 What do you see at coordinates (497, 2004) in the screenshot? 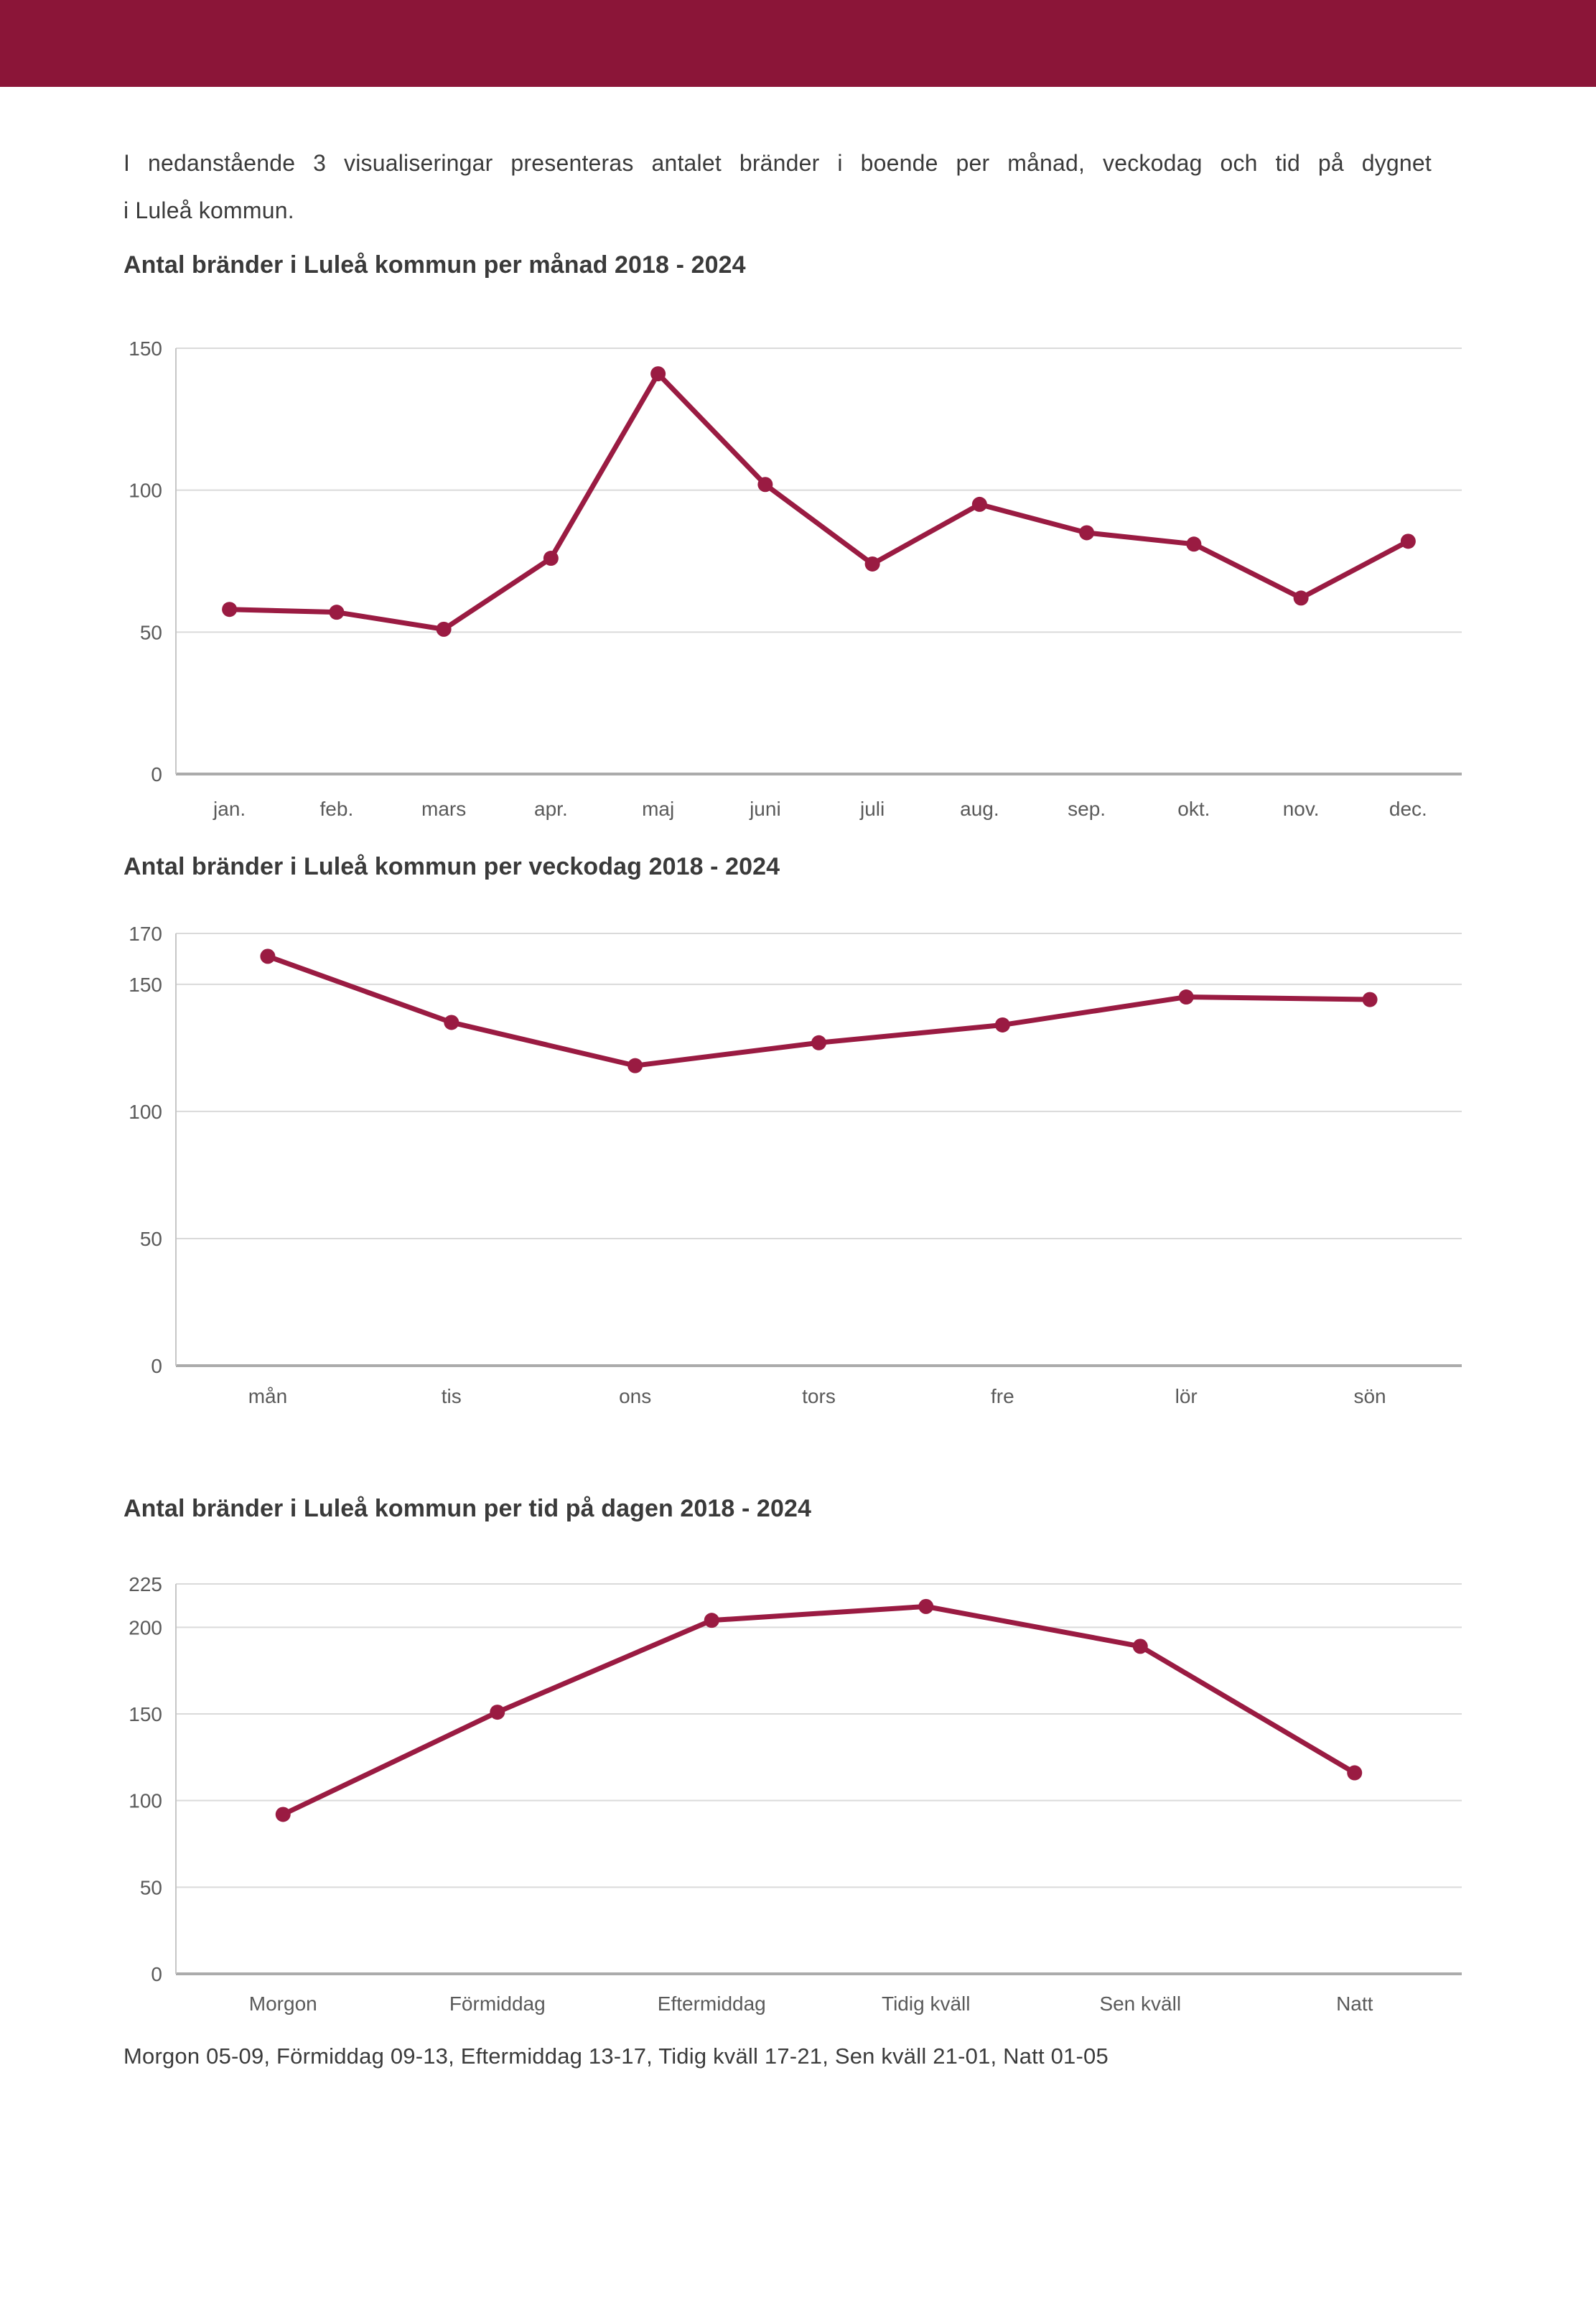
I see `x-category-label: Förmiddag` at bounding box center [497, 2004].